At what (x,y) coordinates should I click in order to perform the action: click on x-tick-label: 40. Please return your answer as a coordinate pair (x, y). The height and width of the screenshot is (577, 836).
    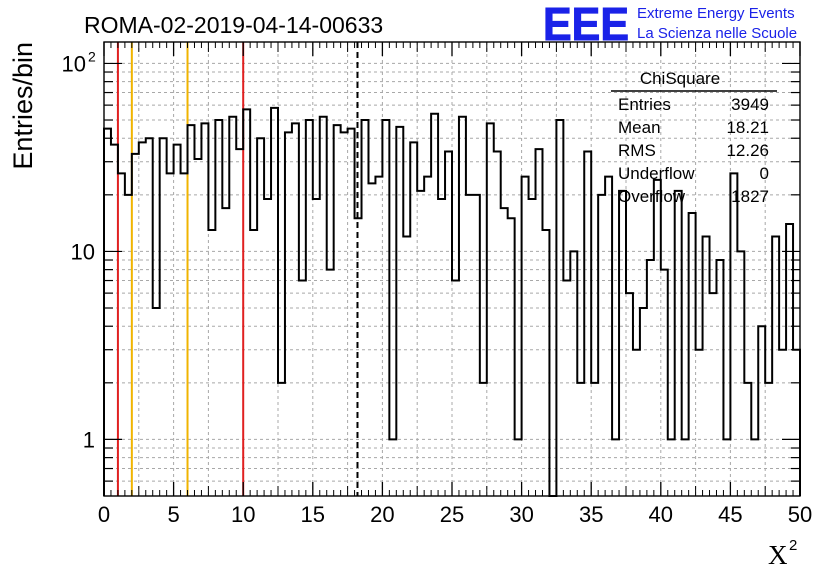
    Looking at the image, I should click on (661, 514).